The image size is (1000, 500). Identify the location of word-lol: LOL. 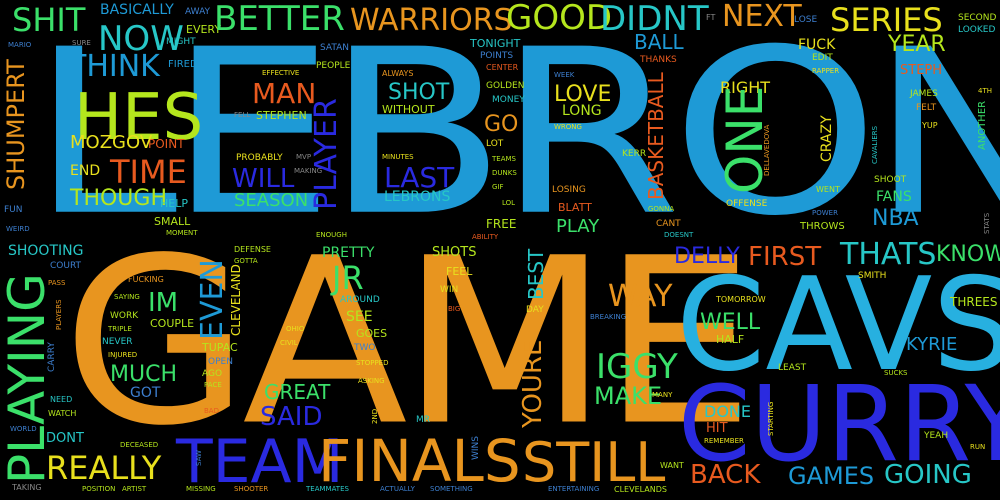
(509, 203).